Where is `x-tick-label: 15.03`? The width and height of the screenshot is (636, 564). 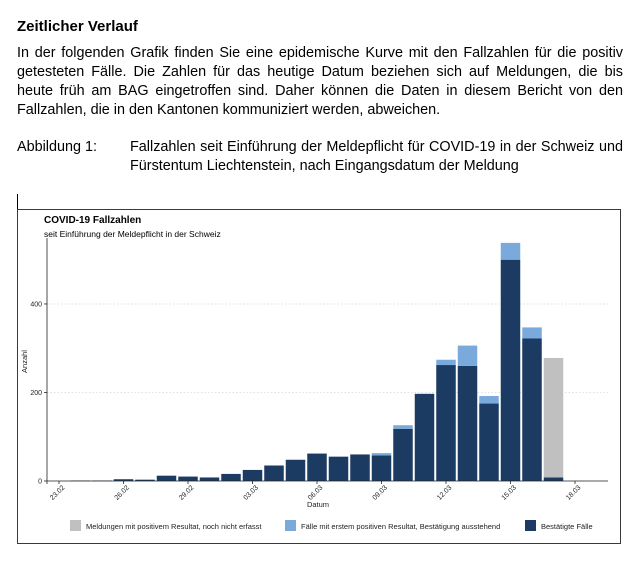 x-tick-label: 15.03 is located at coordinates (509, 492).